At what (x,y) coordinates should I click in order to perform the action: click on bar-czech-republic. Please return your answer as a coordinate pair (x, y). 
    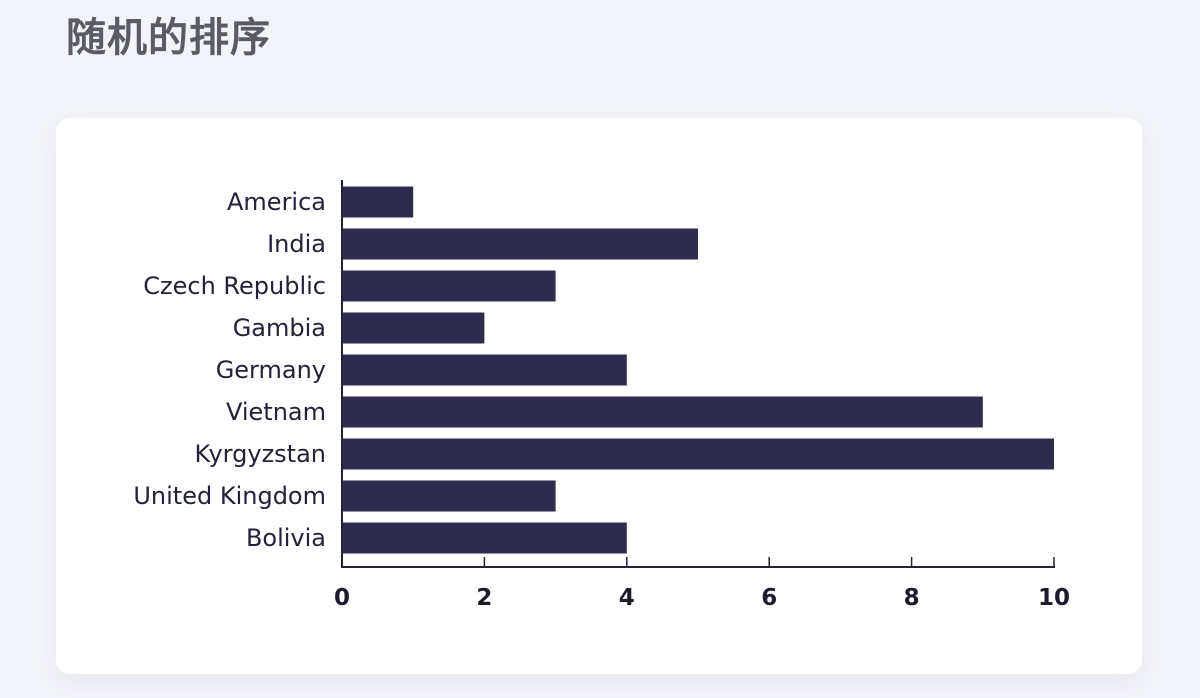
    Looking at the image, I should click on (449, 286).